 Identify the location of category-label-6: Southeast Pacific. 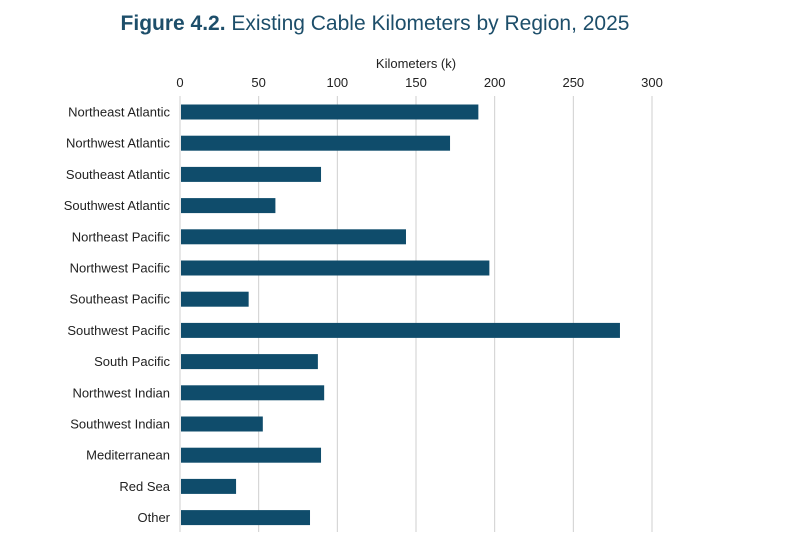
(120, 299).